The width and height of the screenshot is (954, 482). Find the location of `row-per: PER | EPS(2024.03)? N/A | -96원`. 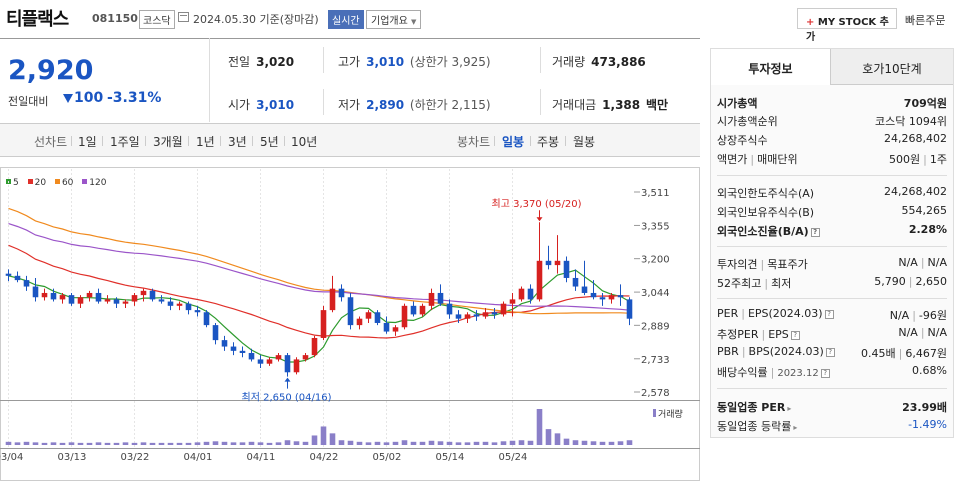

row-per: PER | EPS(2024.03)? N/A | -96원 is located at coordinates (832, 314).